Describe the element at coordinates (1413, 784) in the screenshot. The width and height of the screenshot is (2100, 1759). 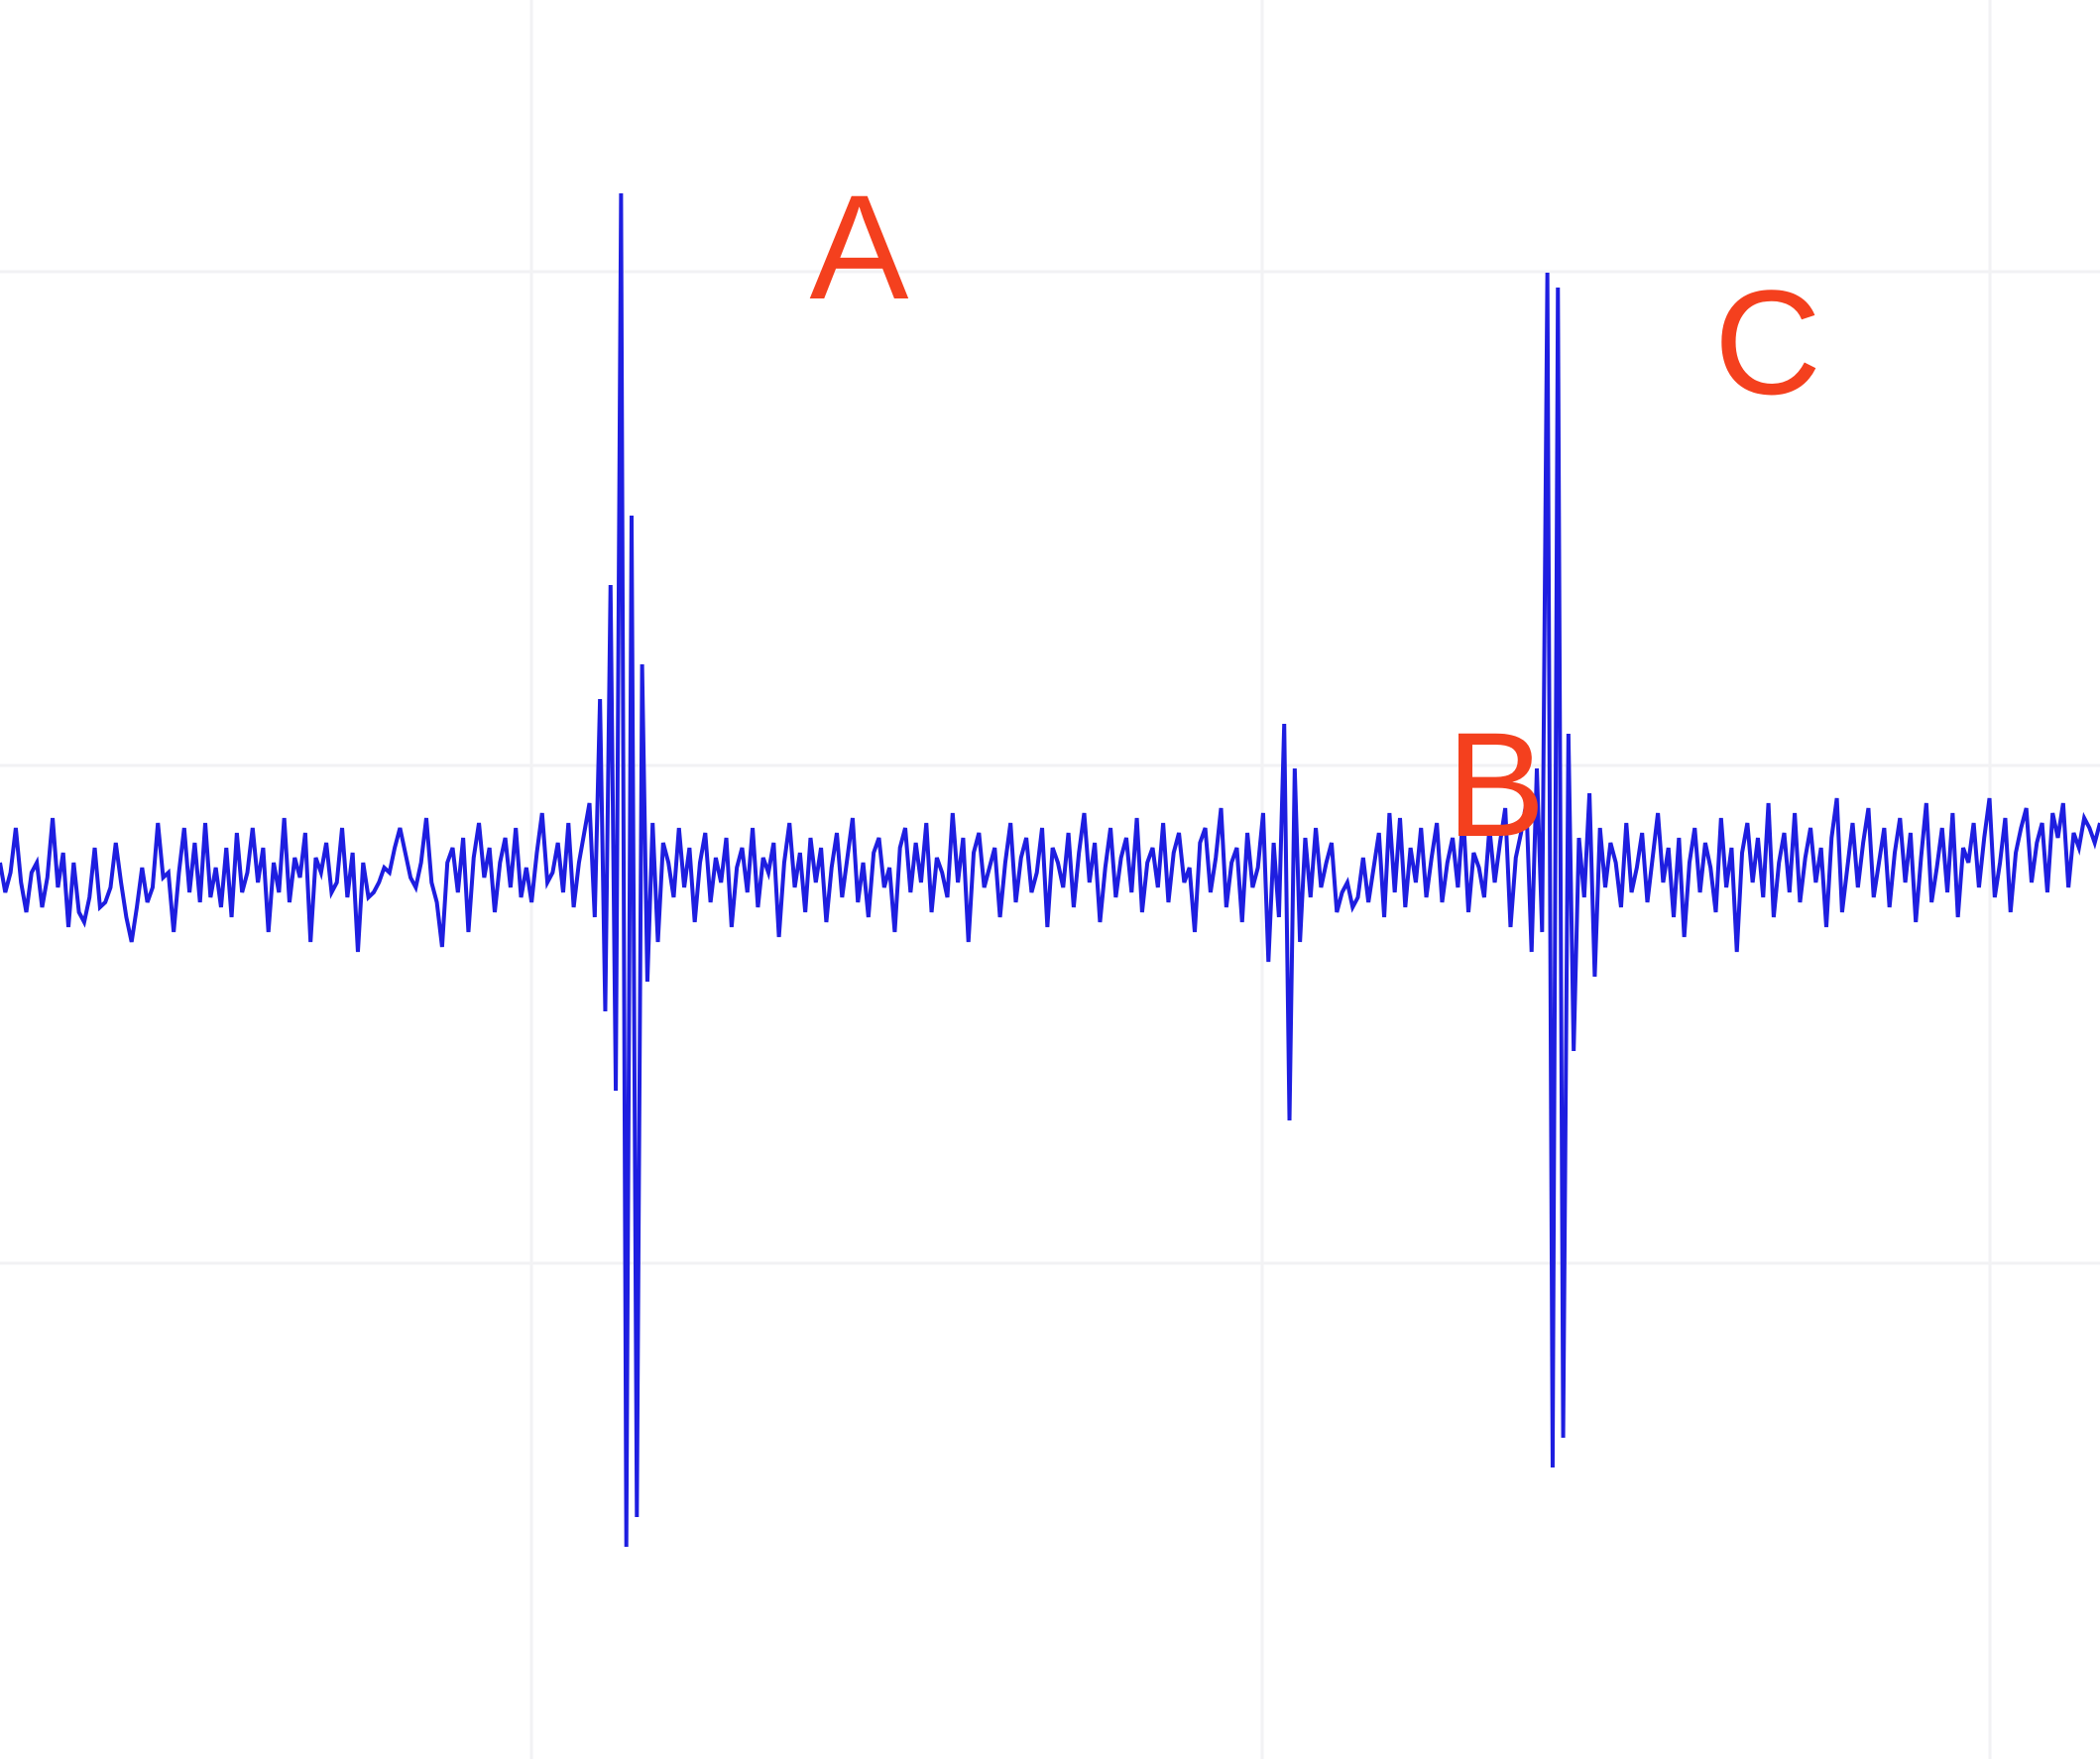
I see `peak-label-b: B` at that location.